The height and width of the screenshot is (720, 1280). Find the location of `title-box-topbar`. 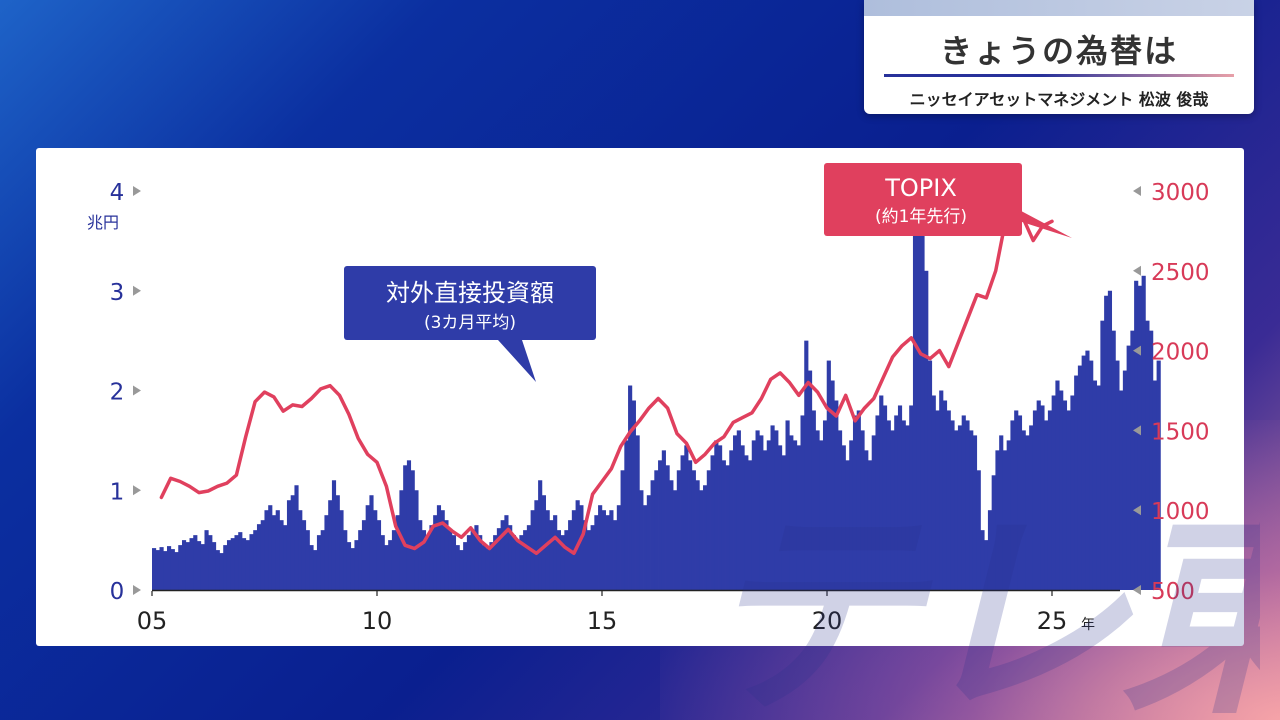

title-box-topbar is located at coordinates (1059, 8).